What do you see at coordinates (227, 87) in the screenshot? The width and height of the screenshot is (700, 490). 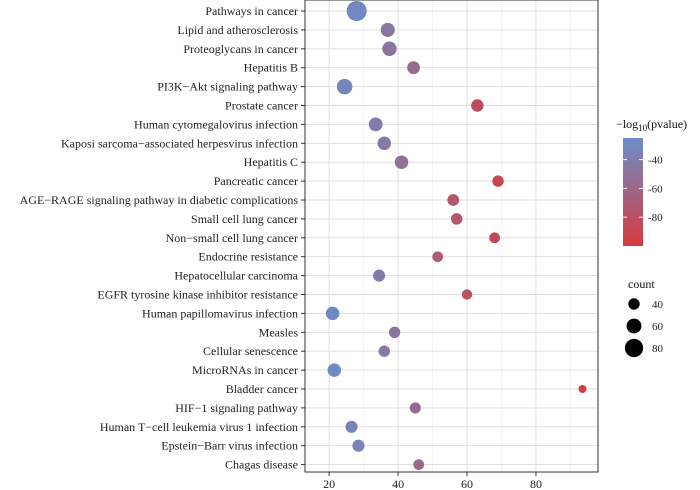 I see `y-tick-label: PI3K−Akt signaling pathway` at bounding box center [227, 87].